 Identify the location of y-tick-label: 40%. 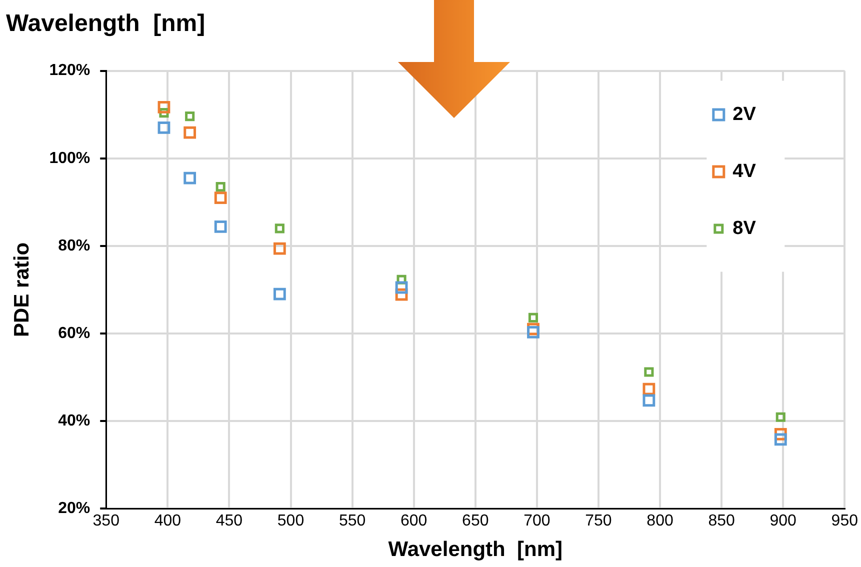
(74, 421).